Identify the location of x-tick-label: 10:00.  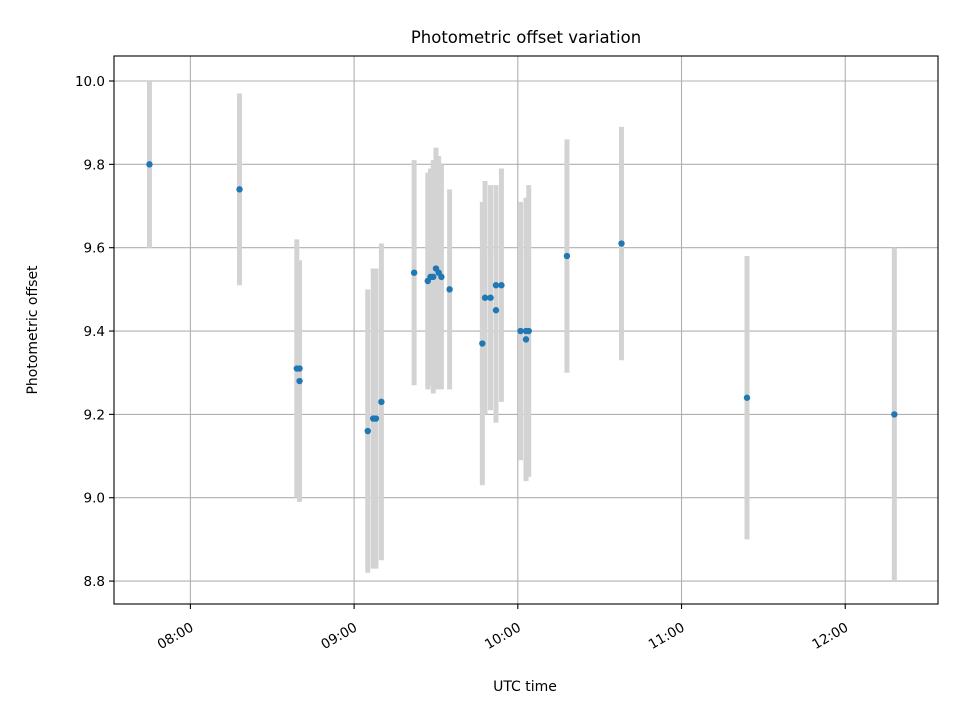
(503, 636).